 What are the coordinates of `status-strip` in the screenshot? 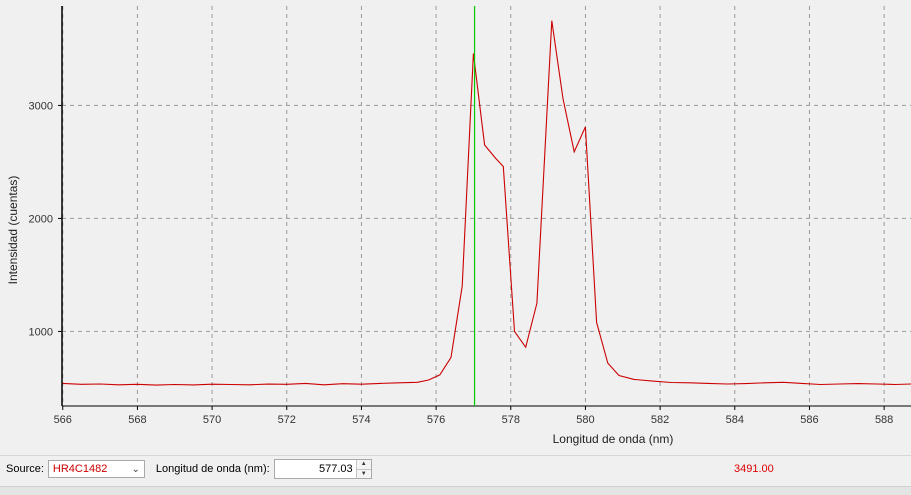 It's located at (455, 490).